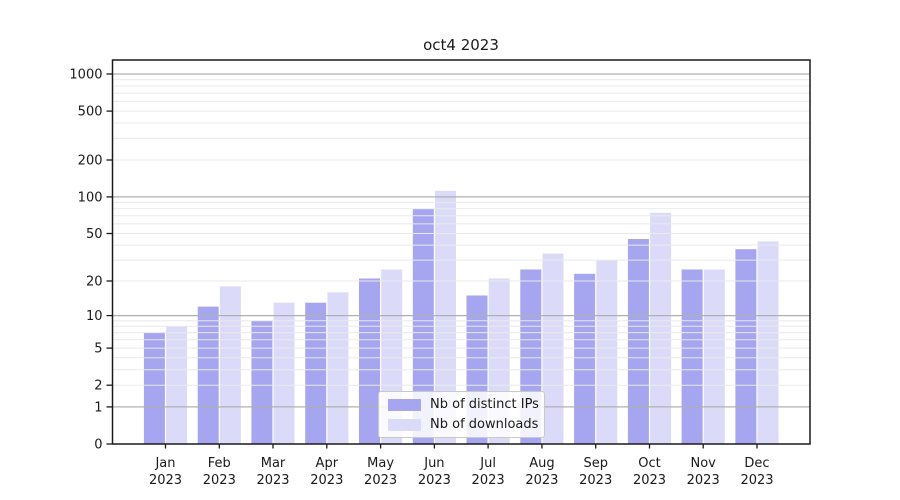  I want to click on x-axis-tick-label: May 2023, so click(380, 472).